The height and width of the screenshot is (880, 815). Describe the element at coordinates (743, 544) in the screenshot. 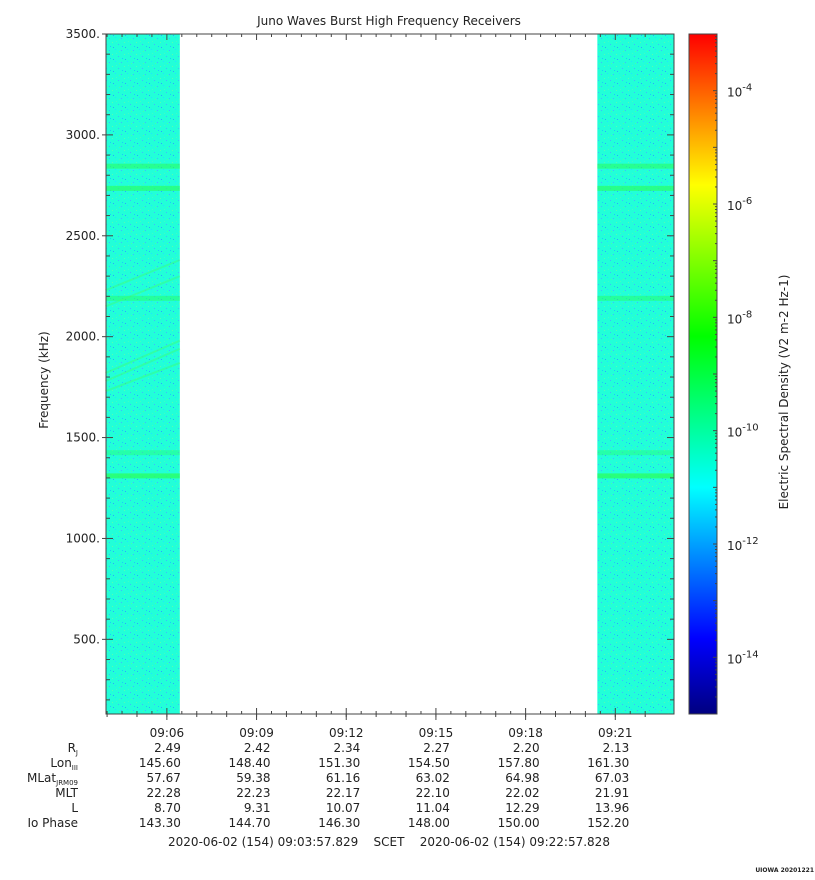

I see `colorbar-tick-label: 10⁻¹²` at that location.